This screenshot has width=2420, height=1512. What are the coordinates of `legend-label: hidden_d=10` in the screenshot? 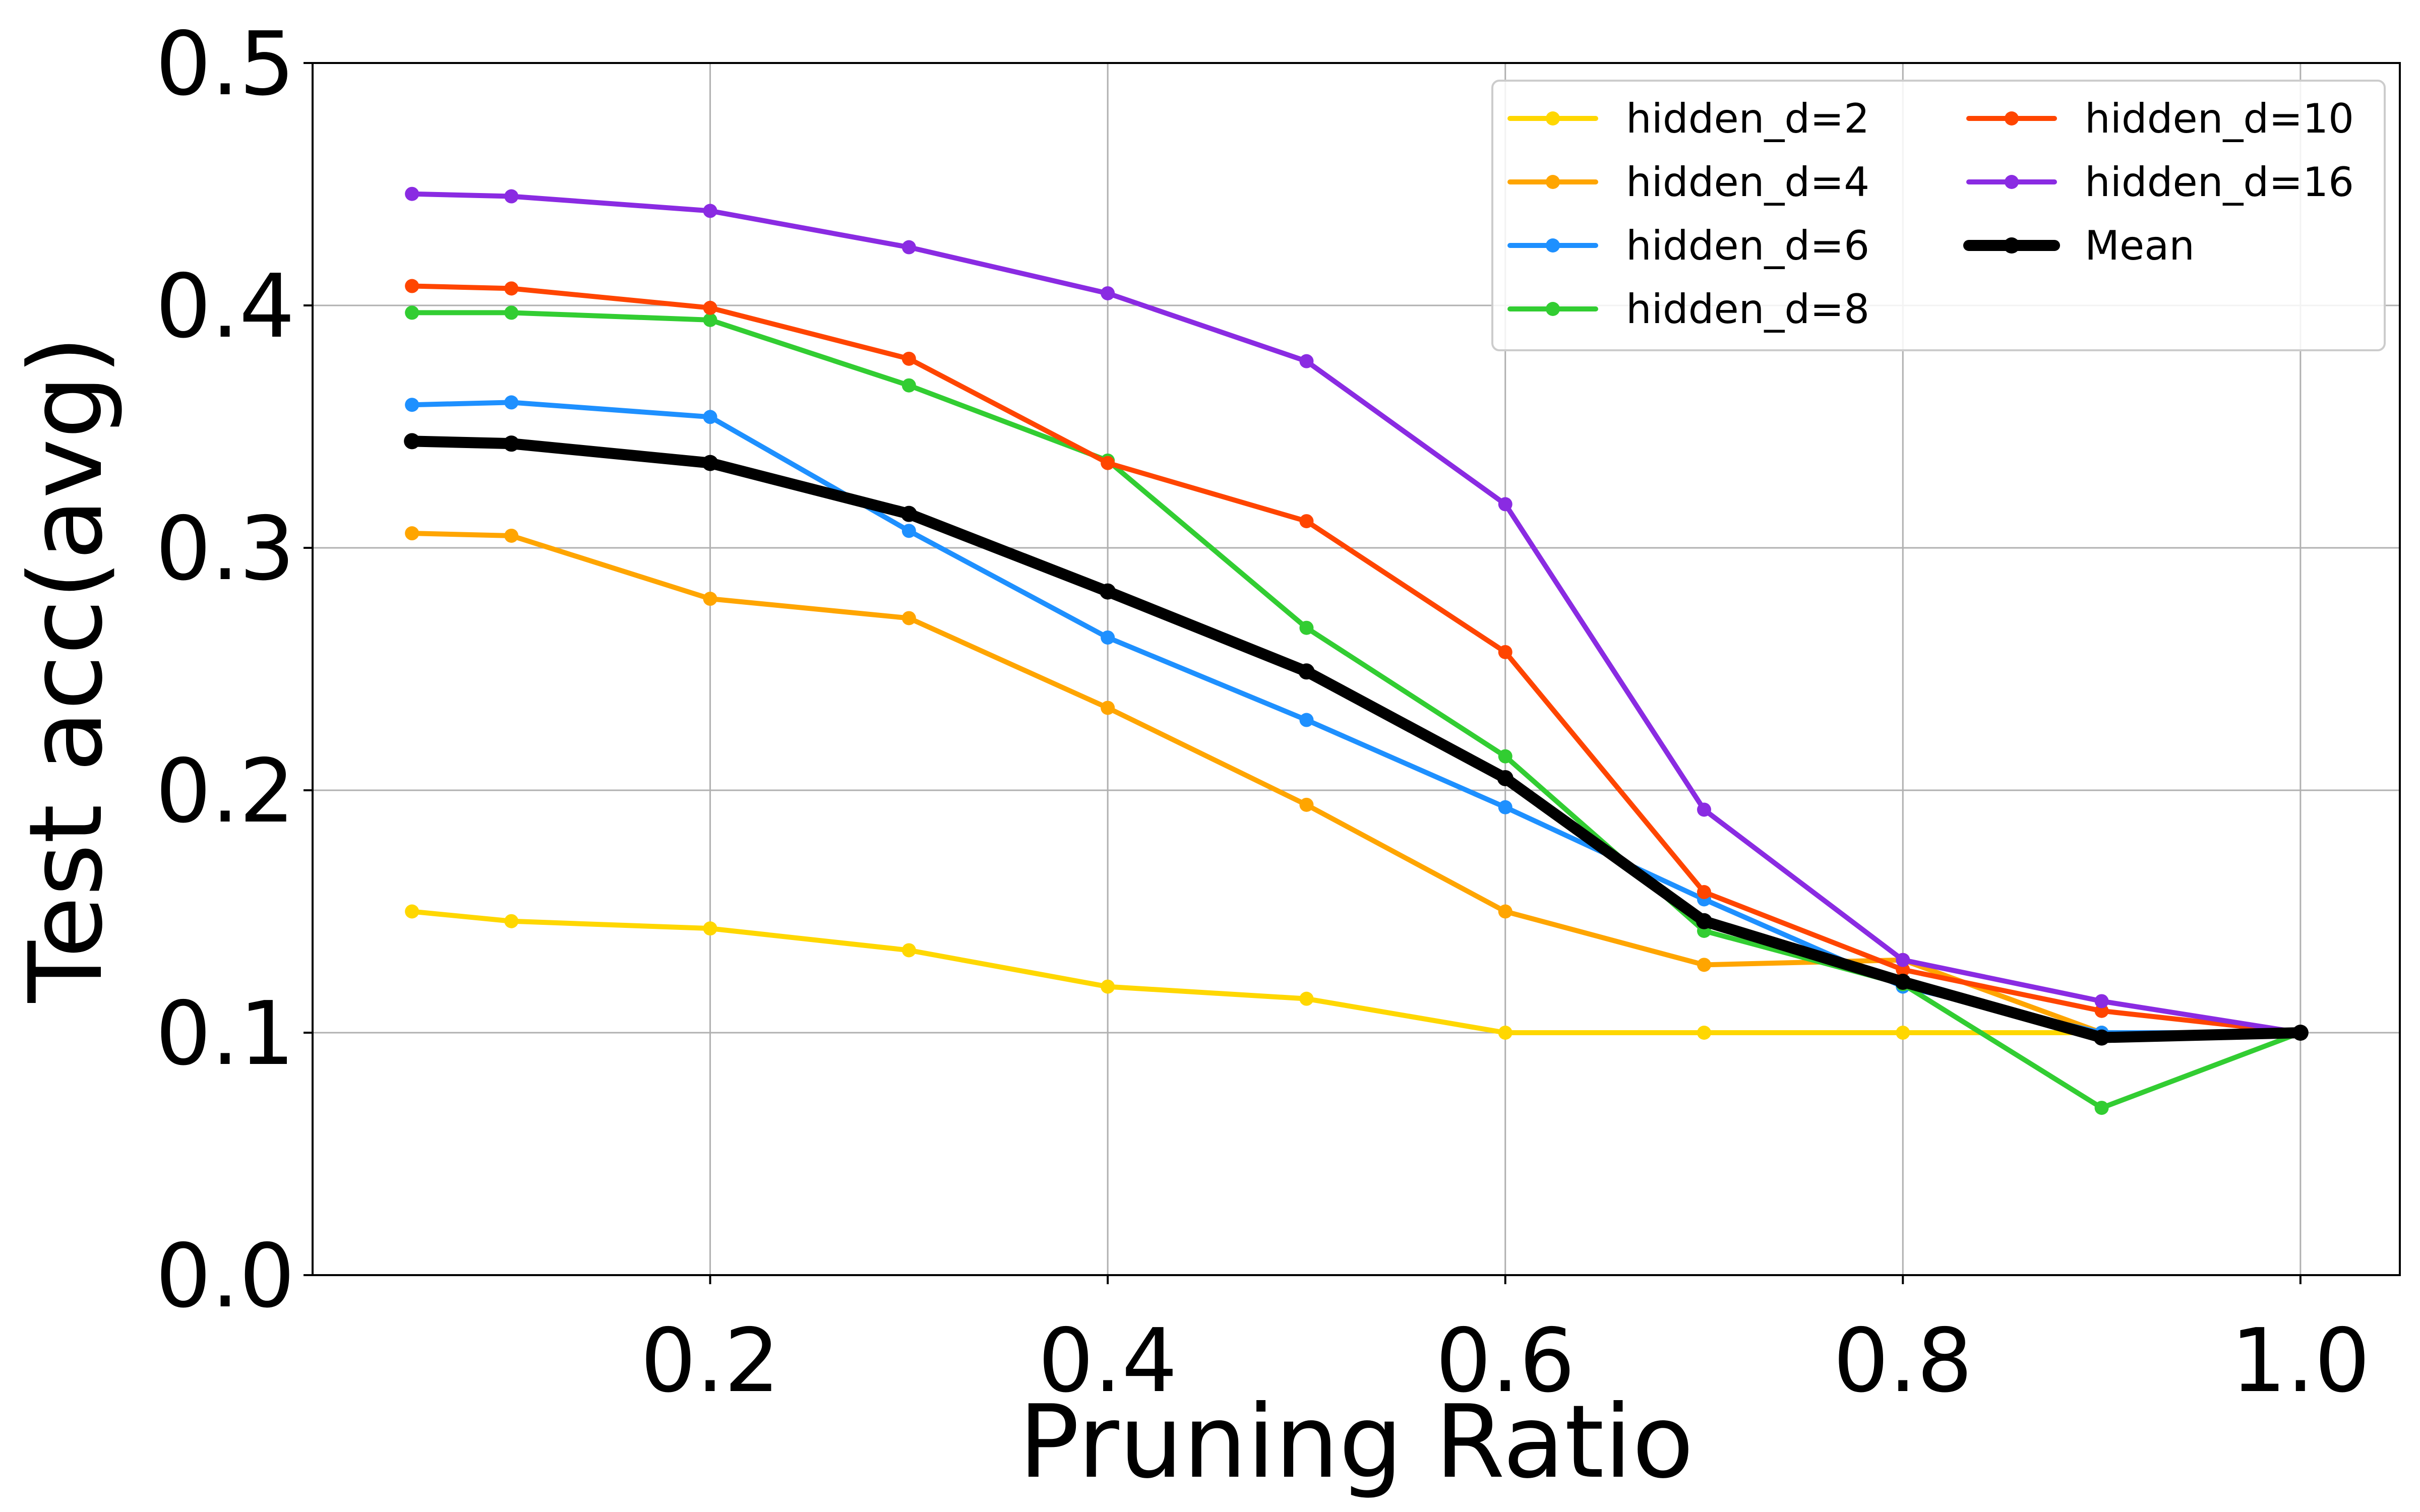 It's located at (2219, 118).